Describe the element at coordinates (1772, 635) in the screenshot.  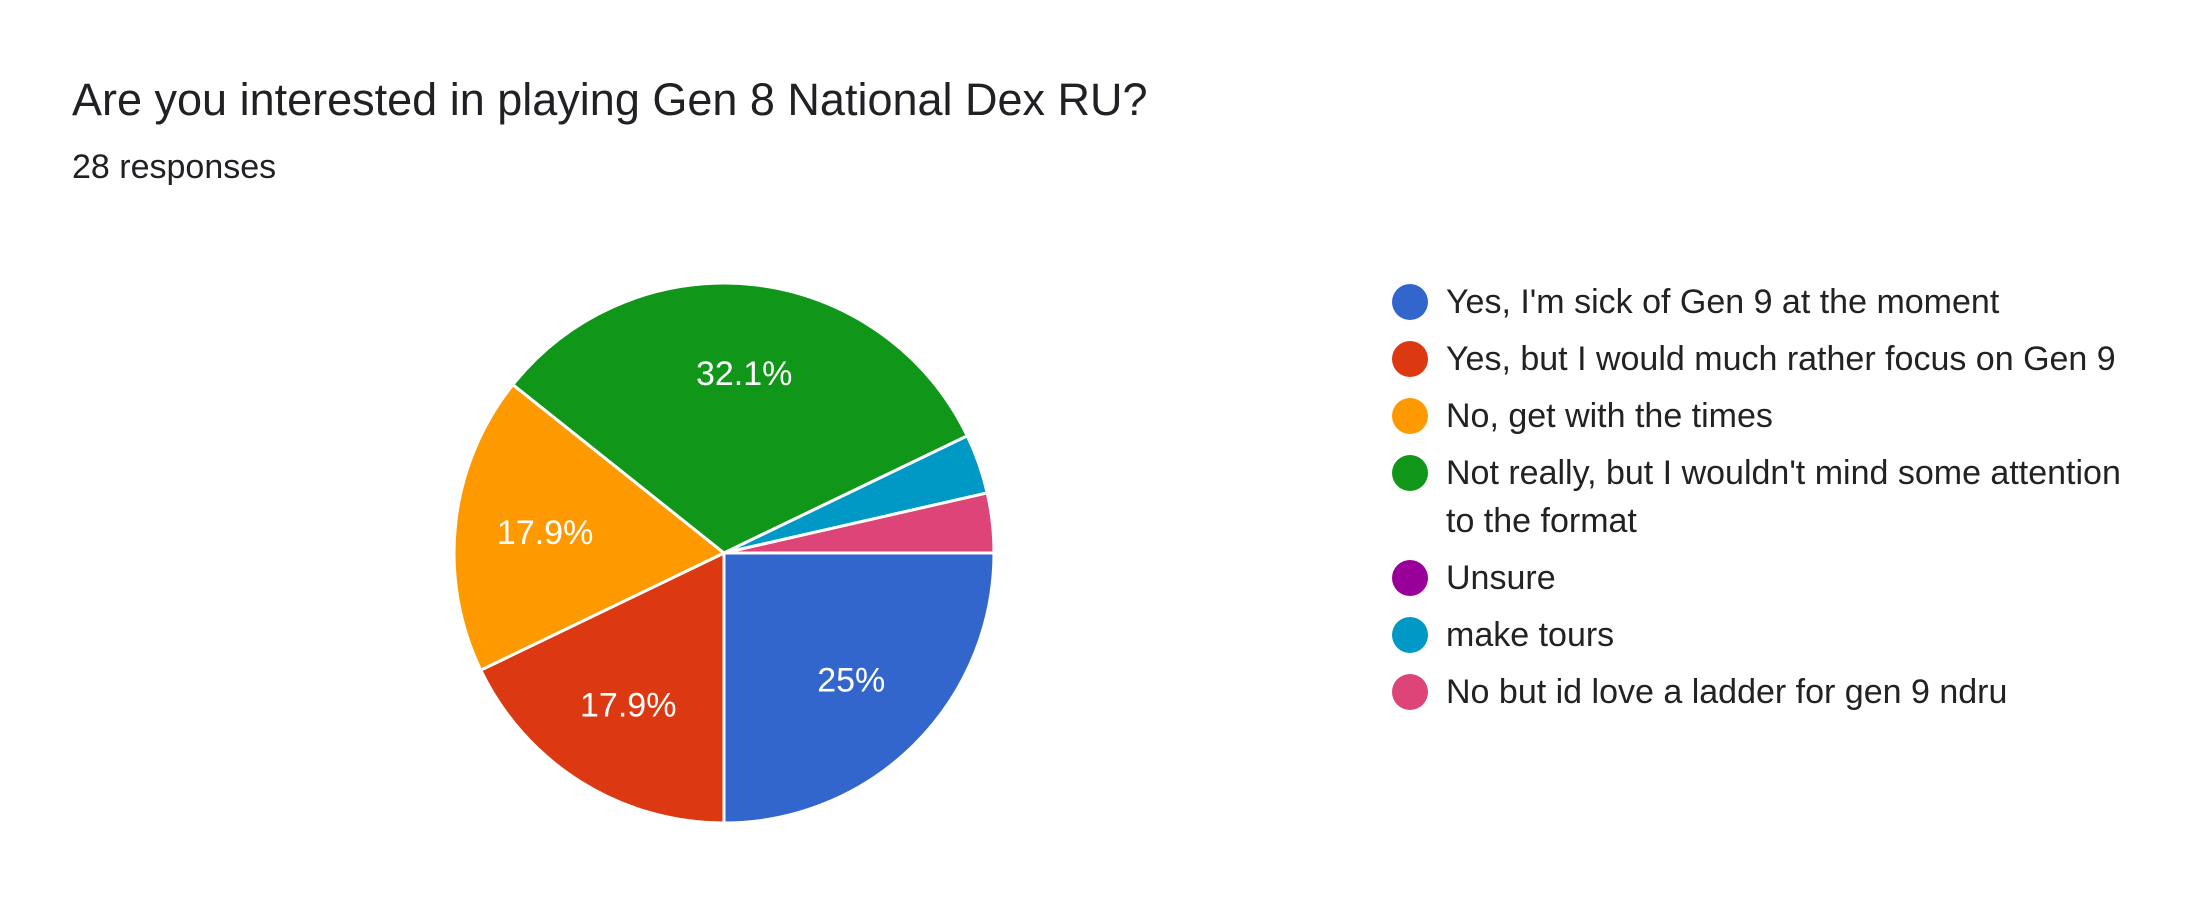
I see `legend-item-5: make tours` at that location.